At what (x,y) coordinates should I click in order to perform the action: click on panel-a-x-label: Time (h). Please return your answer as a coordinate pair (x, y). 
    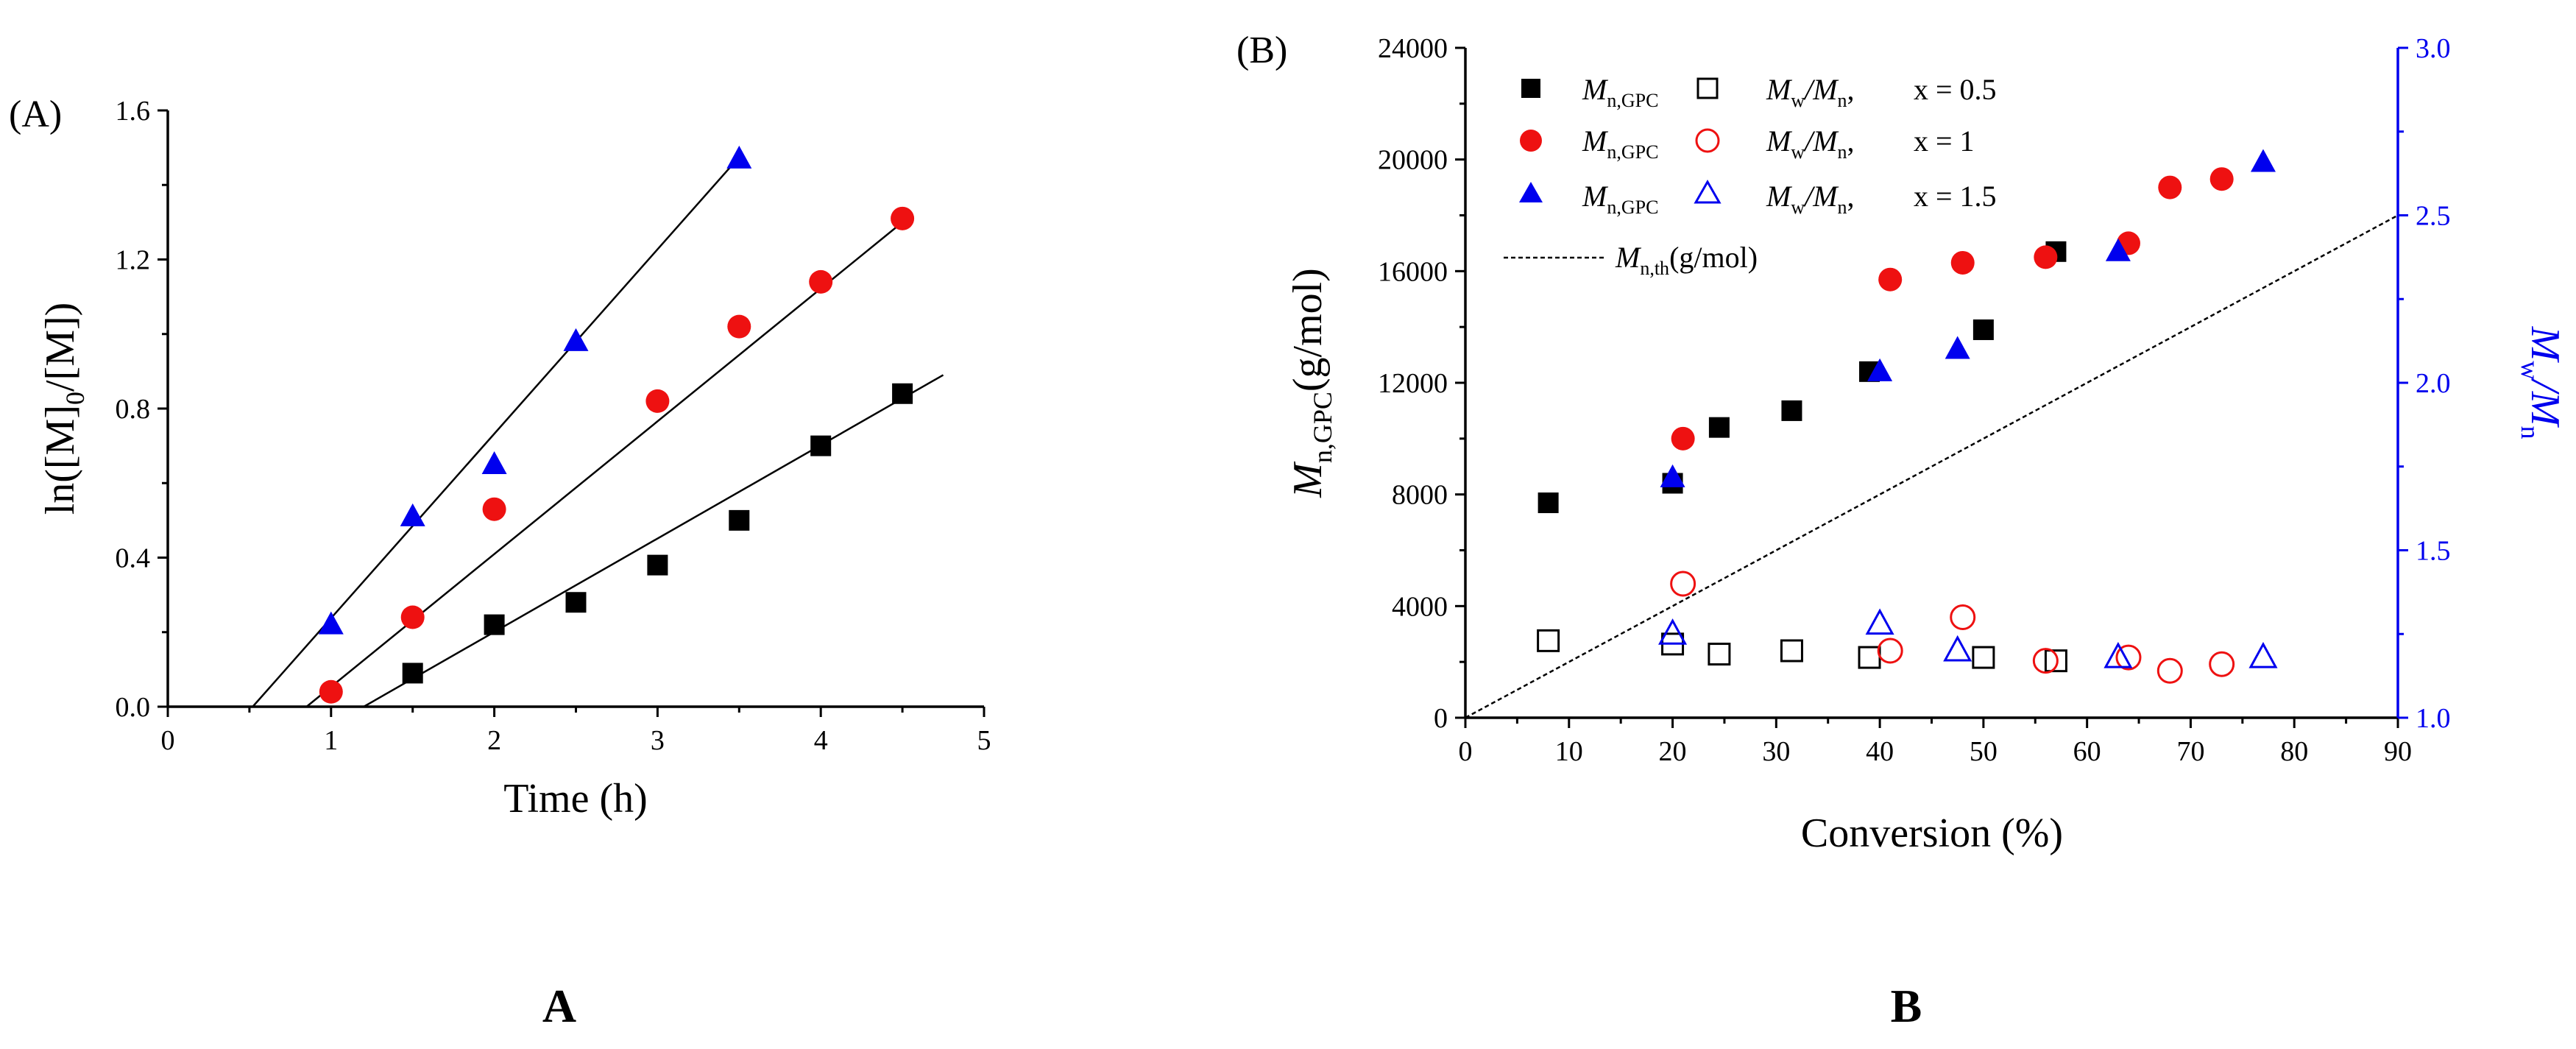
    Looking at the image, I should click on (575, 799).